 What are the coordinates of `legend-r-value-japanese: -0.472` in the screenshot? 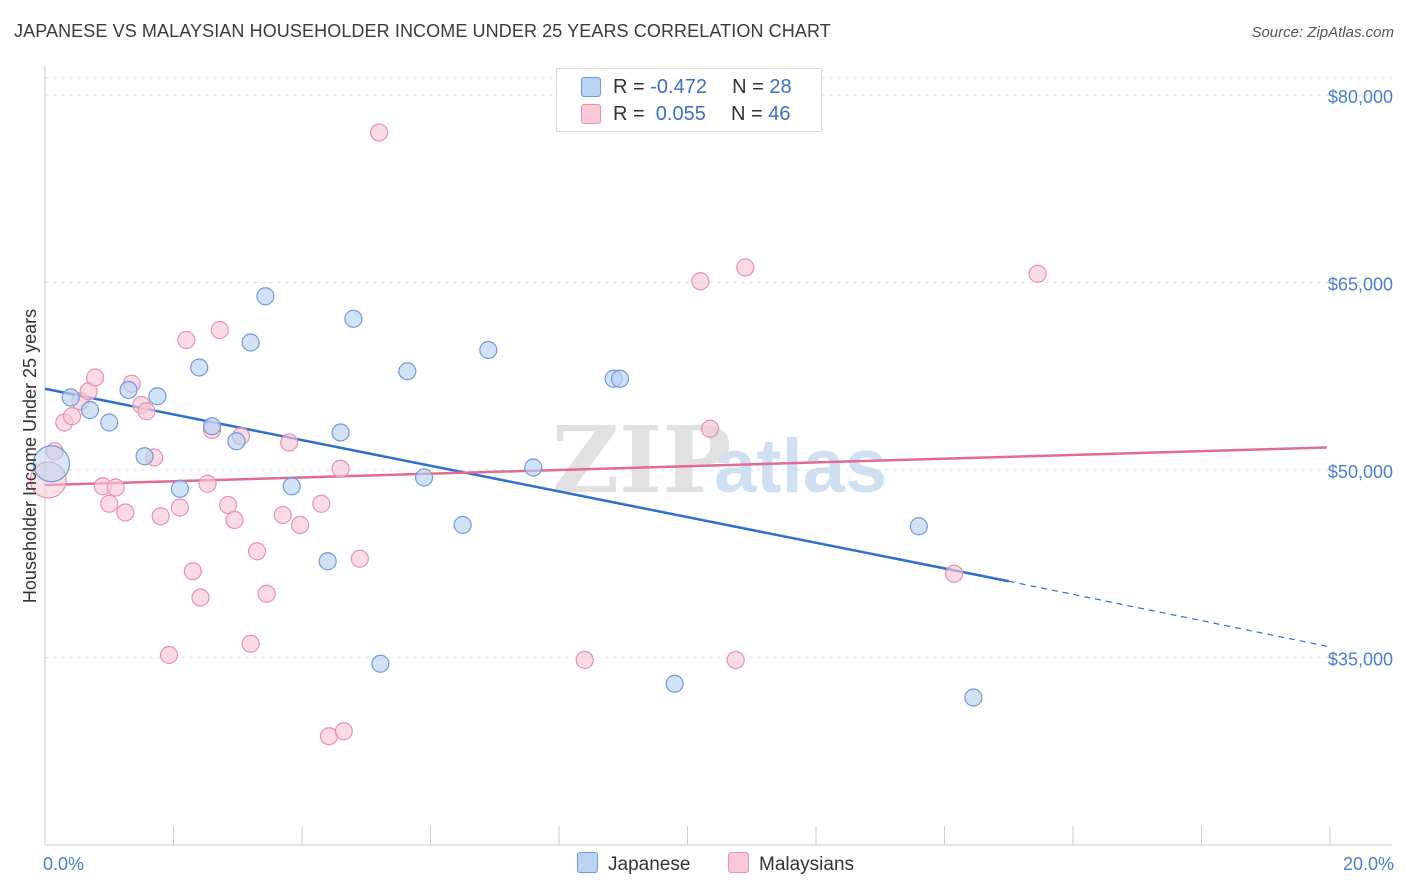 It's located at (678, 87).